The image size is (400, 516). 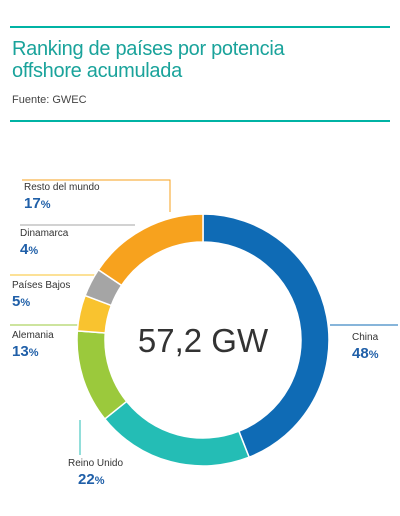 I want to click on top-rule, so click(x=200, y=27).